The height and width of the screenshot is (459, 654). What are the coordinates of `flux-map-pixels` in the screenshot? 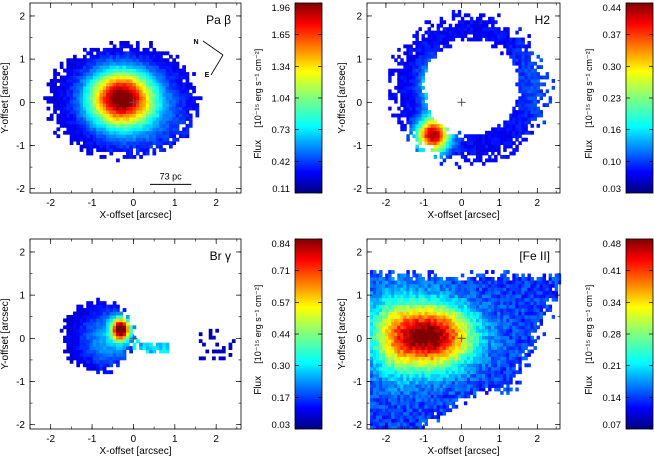 It's located at (466, 350).